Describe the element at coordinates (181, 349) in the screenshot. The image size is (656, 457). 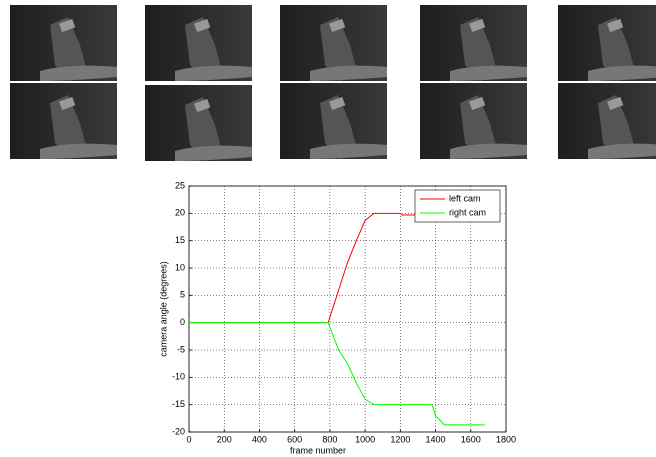
I see `y-tick-label: -5` at that location.